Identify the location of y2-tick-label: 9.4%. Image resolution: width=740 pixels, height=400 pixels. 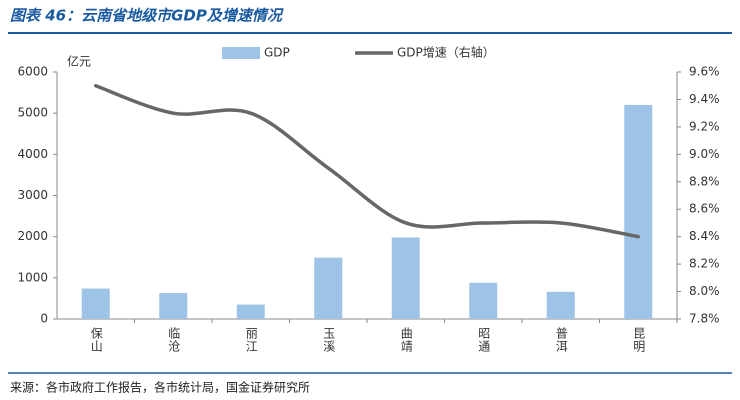
(704, 99).